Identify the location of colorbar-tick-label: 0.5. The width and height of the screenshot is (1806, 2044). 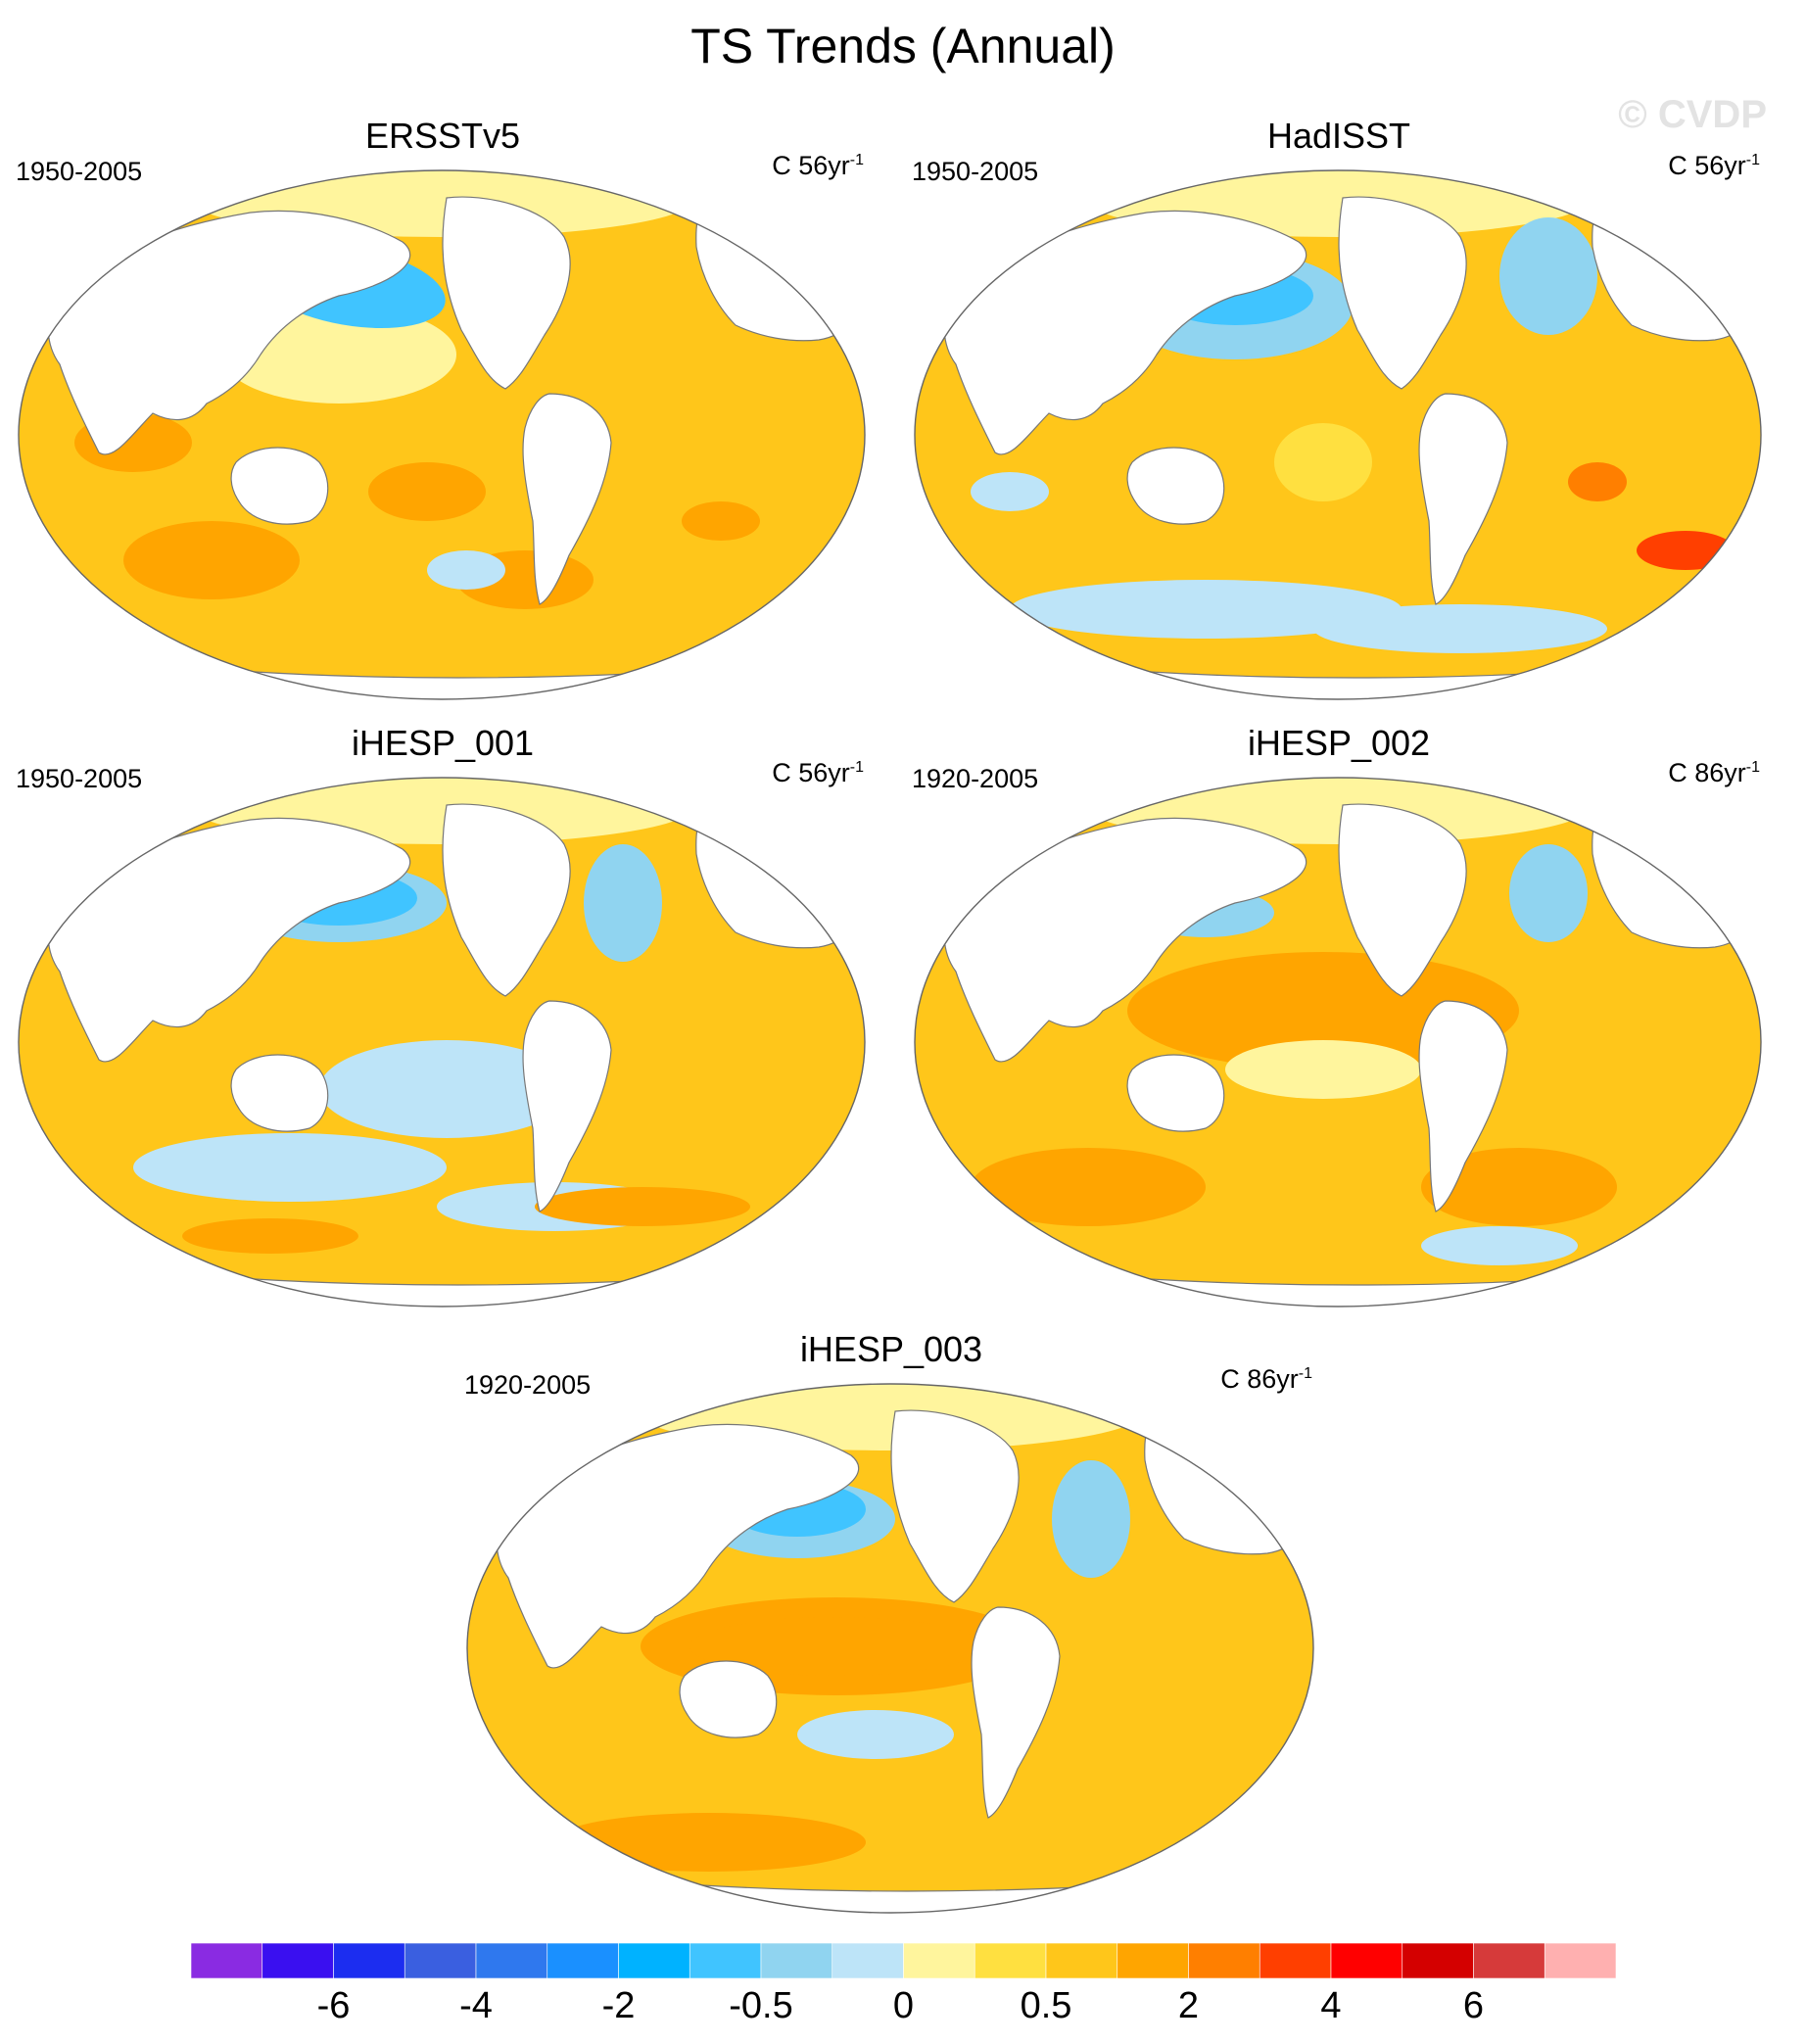
(1046, 2006).